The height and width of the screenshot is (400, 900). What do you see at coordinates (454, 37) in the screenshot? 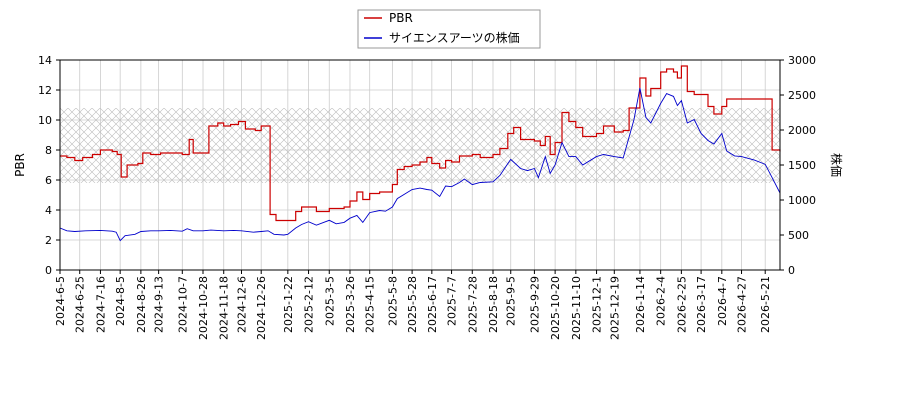
I see `legend-label-price: サイエンスアーツの株価` at bounding box center [454, 37].